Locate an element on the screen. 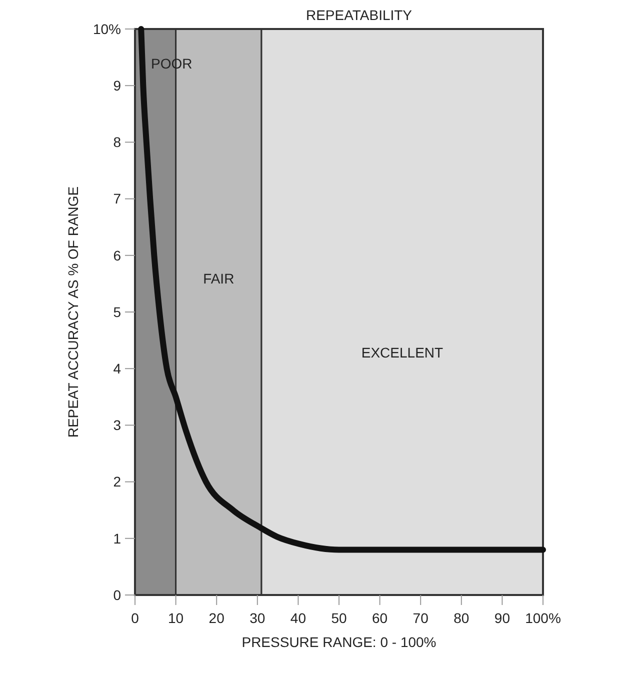 This screenshot has width=628, height=679. x-tick-label: 70 is located at coordinates (420, 618).